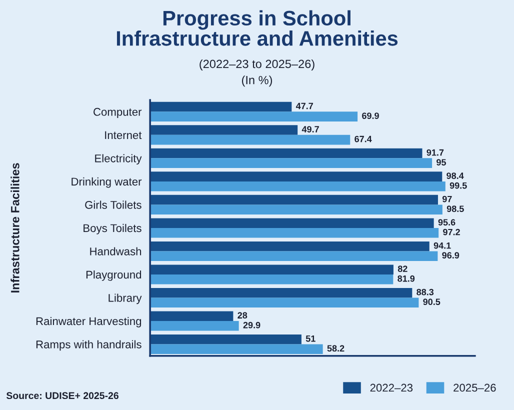 The height and width of the screenshot is (410, 514). I want to click on y-tick-label: Boys Toilets, so click(113, 229).